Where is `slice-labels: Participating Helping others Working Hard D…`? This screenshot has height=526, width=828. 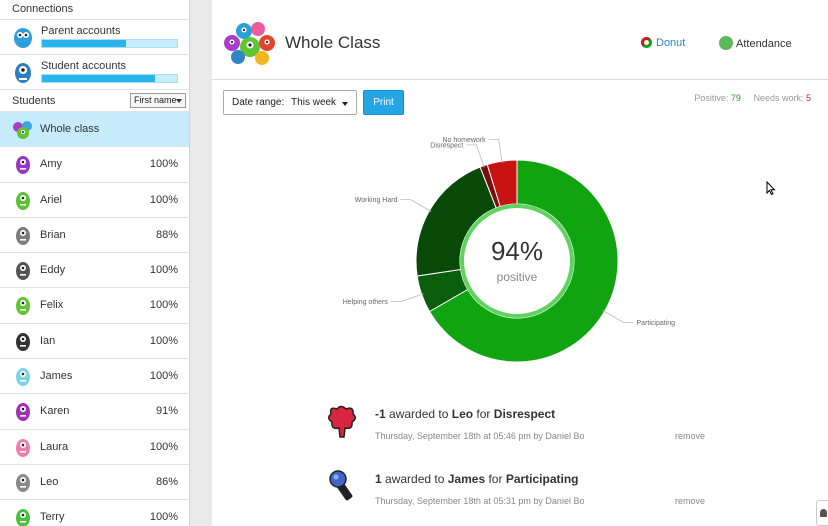 slice-labels: Participating Helping others Working Hard D… is located at coordinates (509, 232).